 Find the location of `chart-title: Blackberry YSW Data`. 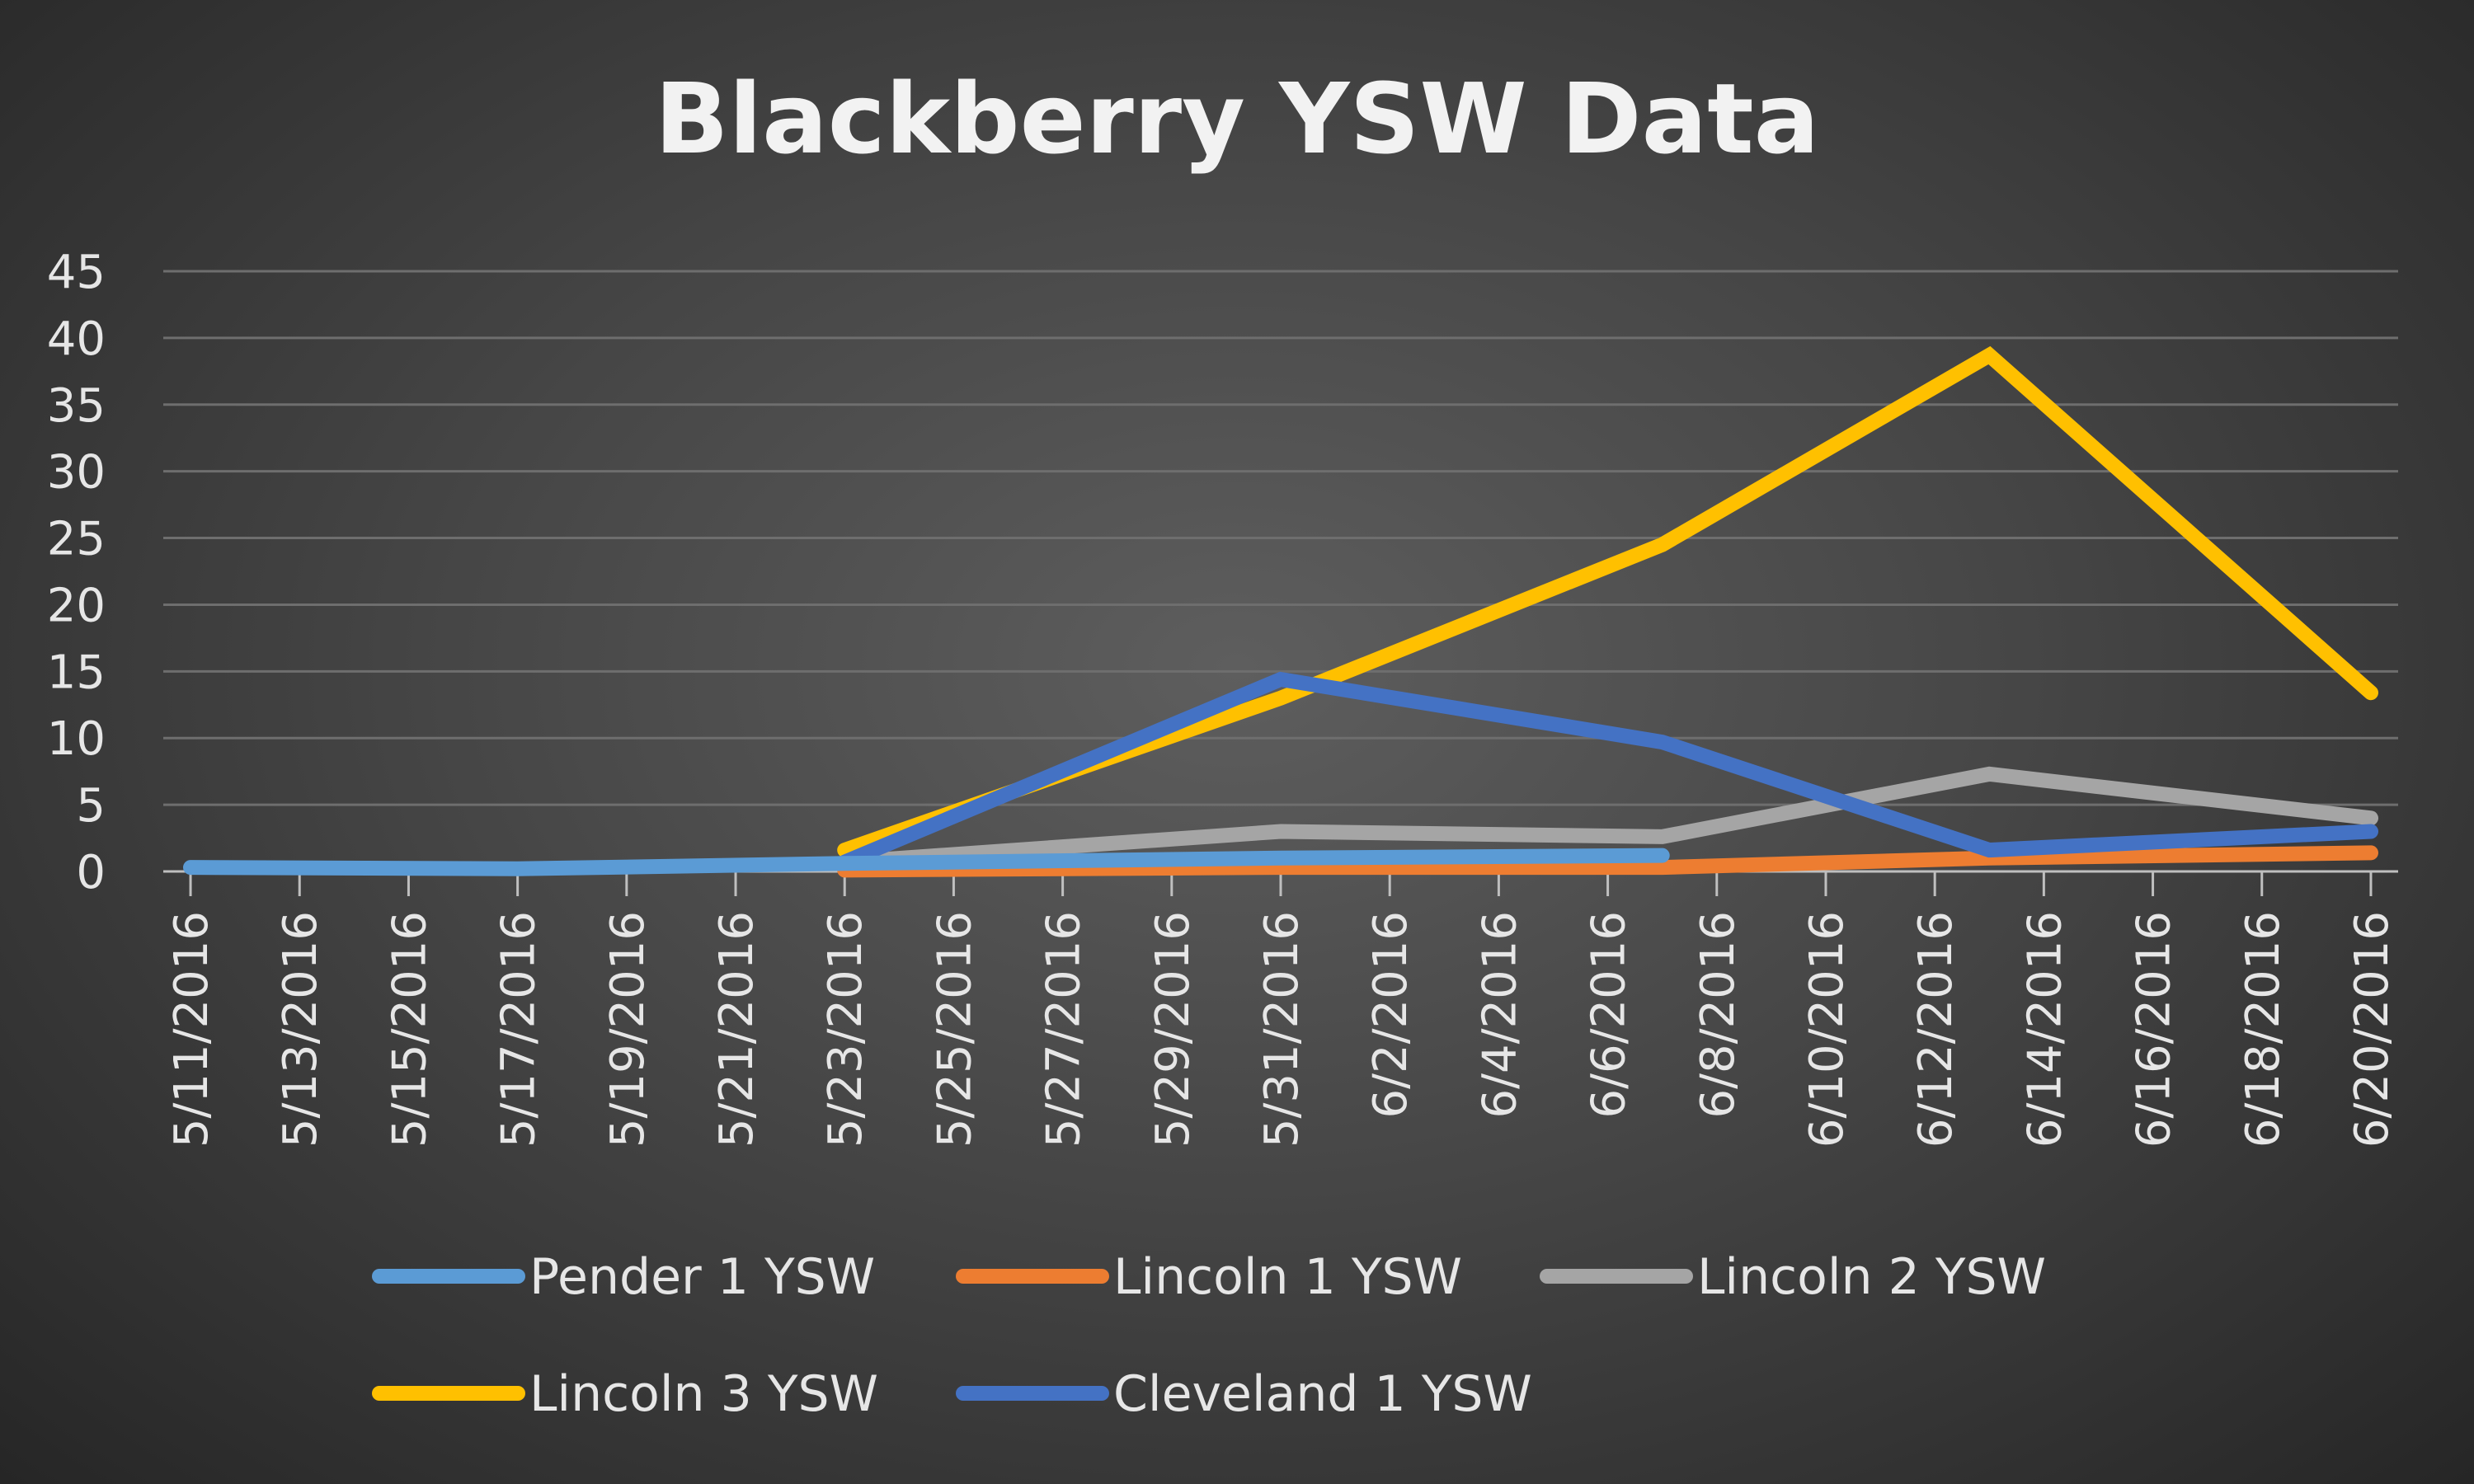

chart-title: Blackberry YSW Data is located at coordinates (1237, 119).